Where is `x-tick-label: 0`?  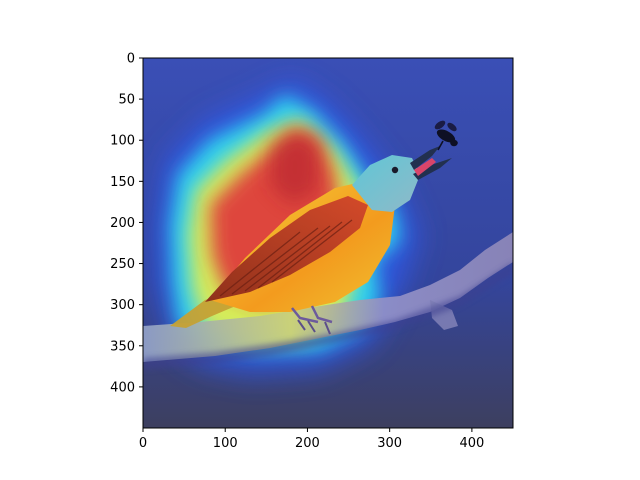 x-tick-label: 0 is located at coordinates (143, 443).